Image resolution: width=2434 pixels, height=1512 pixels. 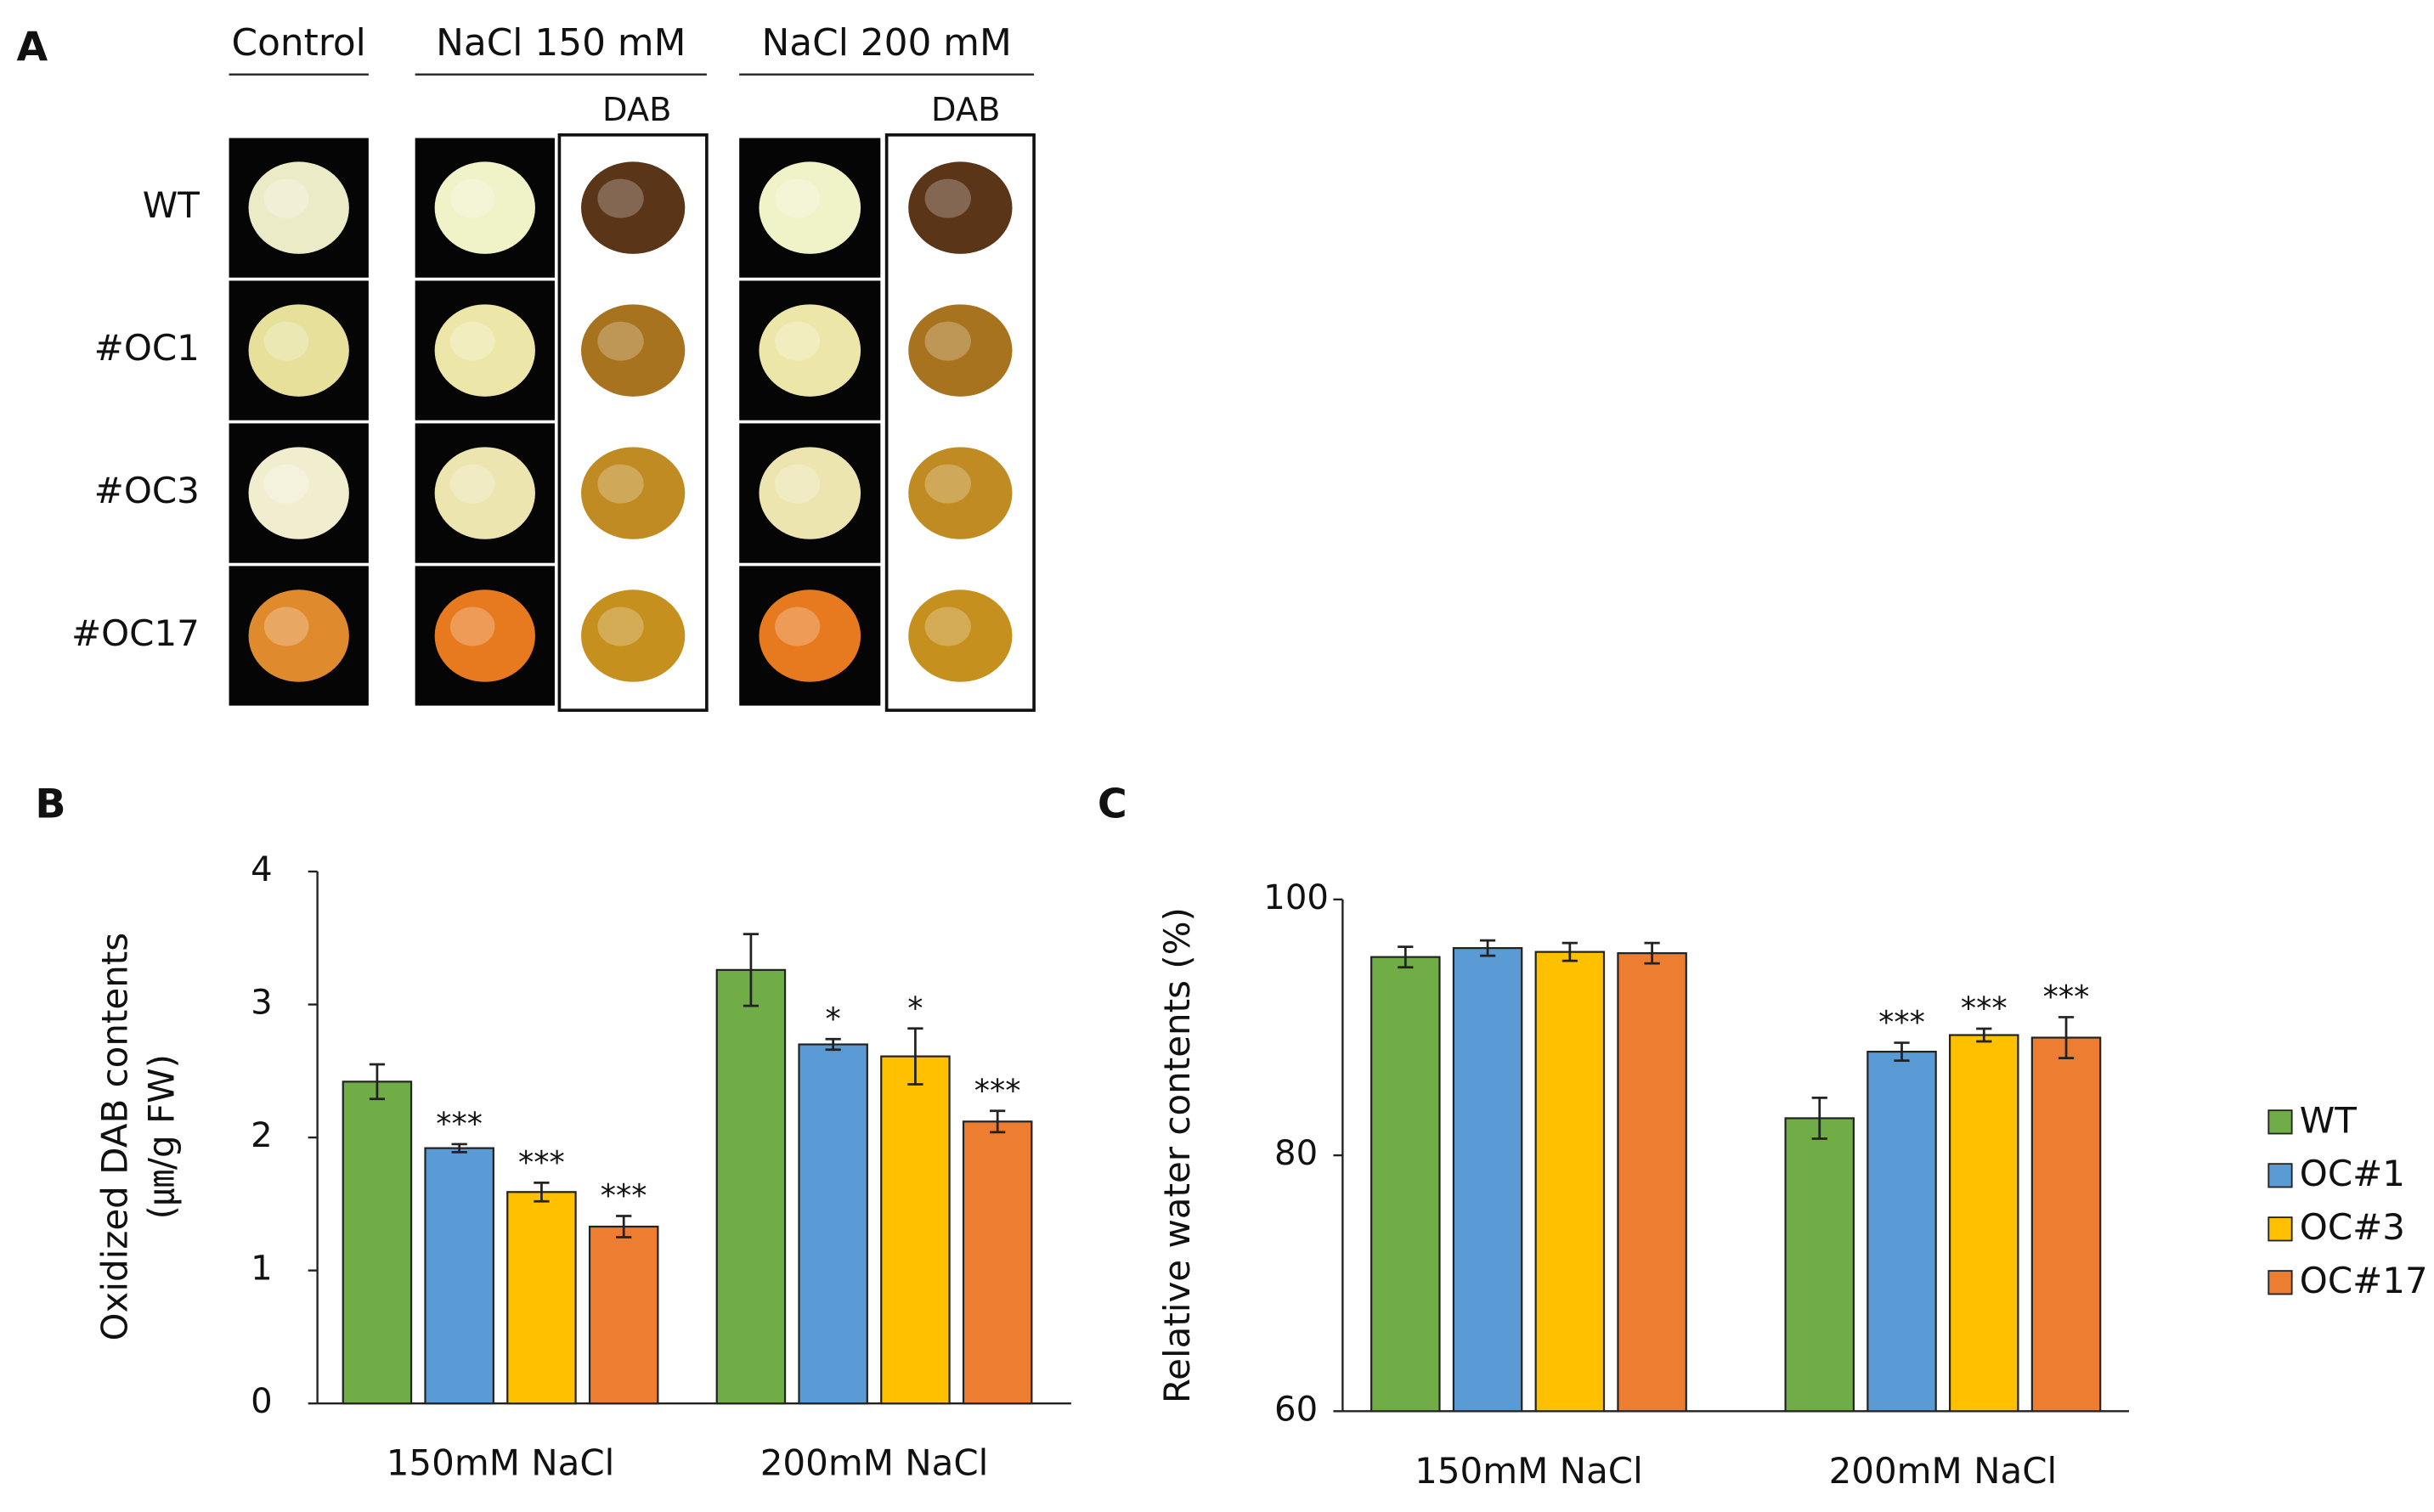 What do you see at coordinates (2364, 1280) in the screenshot?
I see `legend-label: OC#17` at bounding box center [2364, 1280].